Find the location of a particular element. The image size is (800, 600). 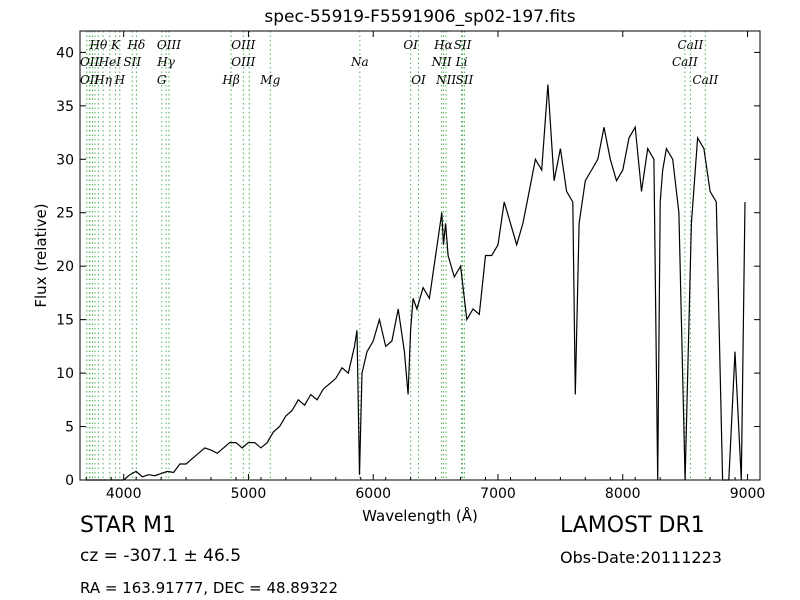

spectral-line-label: Hθ is located at coordinates (97, 45).